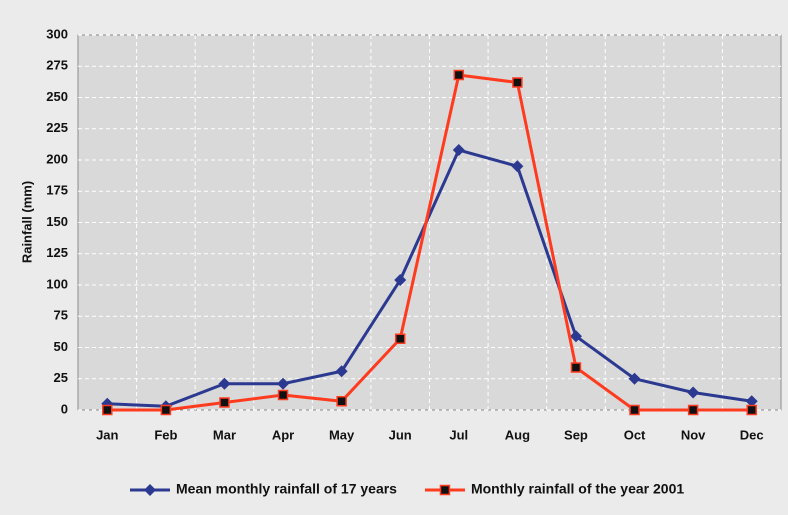 This screenshot has height=515, width=788. Describe the element at coordinates (57, 221) in the screenshot. I see `y-tick-label: 150` at that location.